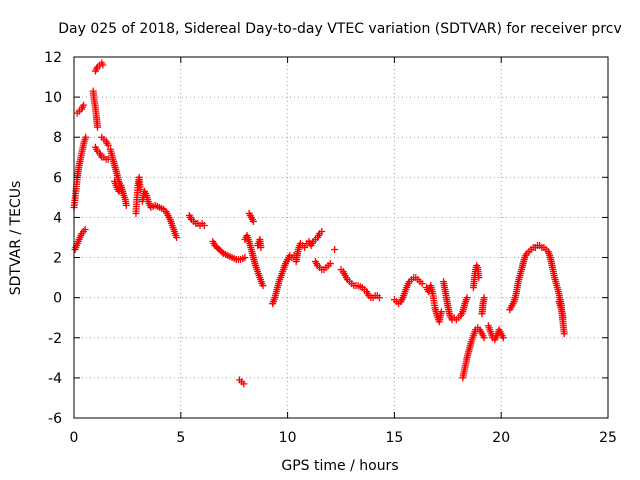 The height and width of the screenshot is (480, 640). What do you see at coordinates (57, 178) in the screenshot?
I see `y-tick-label: 6` at bounding box center [57, 178].